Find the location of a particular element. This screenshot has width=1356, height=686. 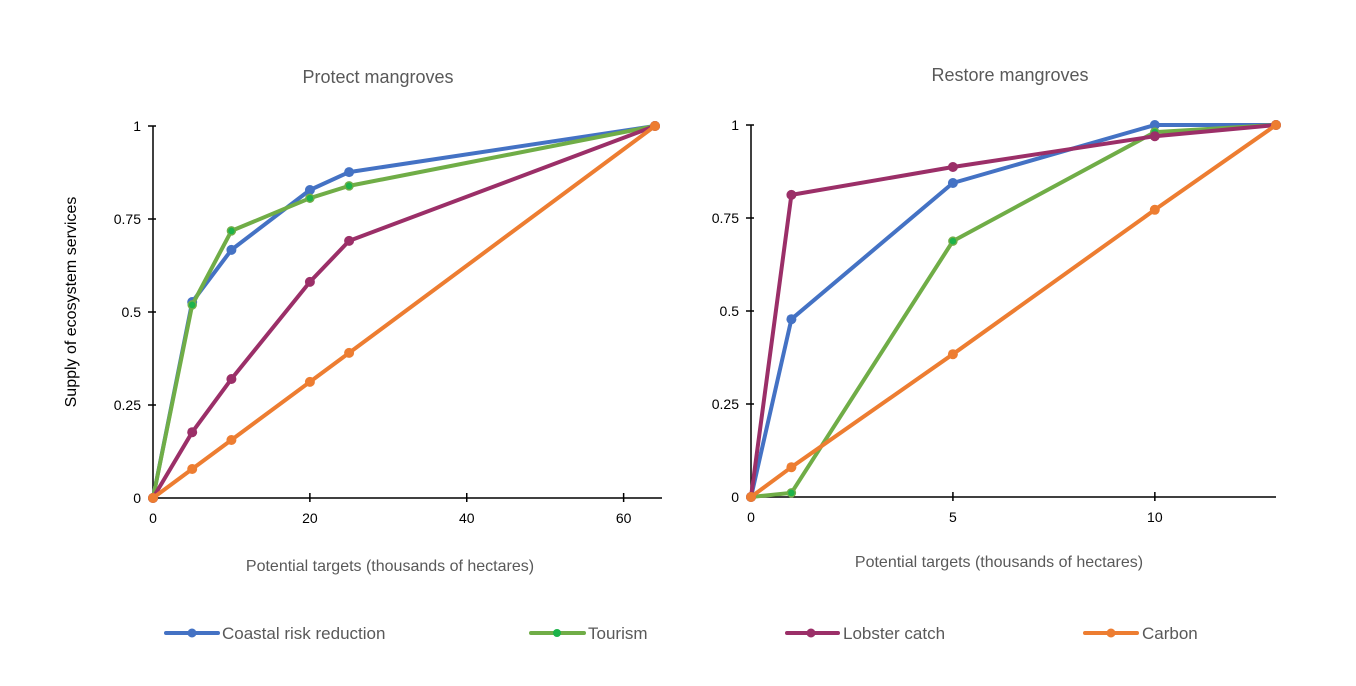

legend-item-lobster-catch: Lobster catch is located at coordinates (865, 633).